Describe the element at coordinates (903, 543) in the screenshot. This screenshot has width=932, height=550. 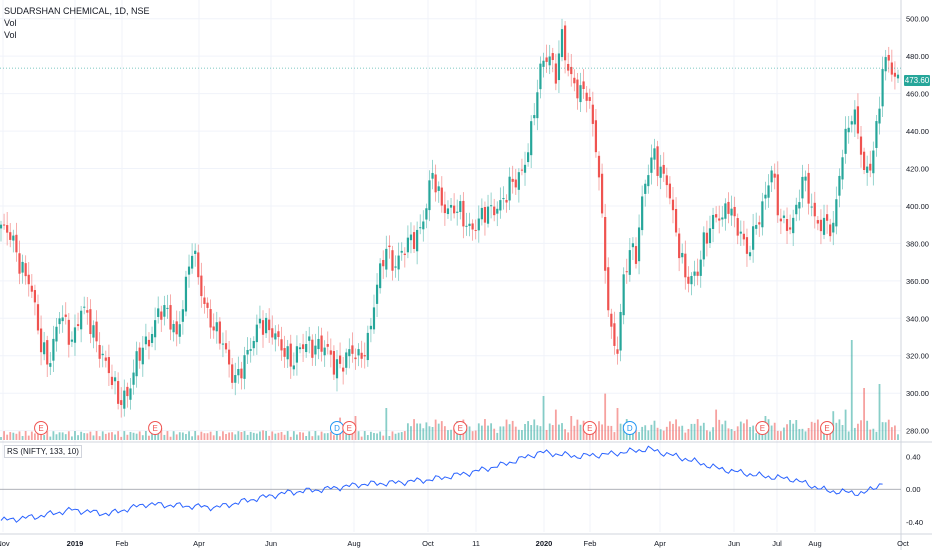
I see `time-tick-label: Oct` at that location.